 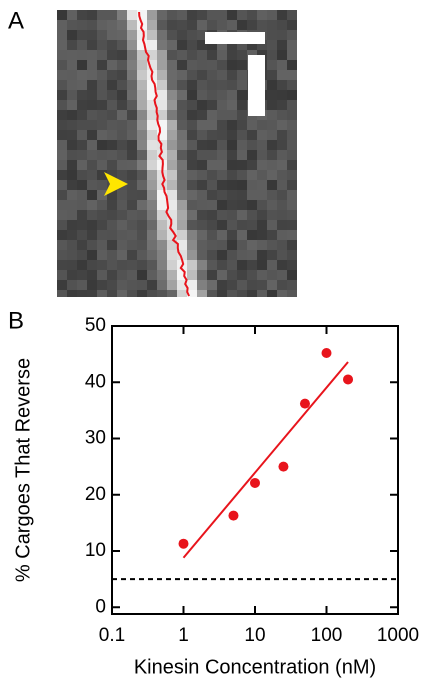 I want to click on x-tick-label: 100, so click(x=327, y=635).